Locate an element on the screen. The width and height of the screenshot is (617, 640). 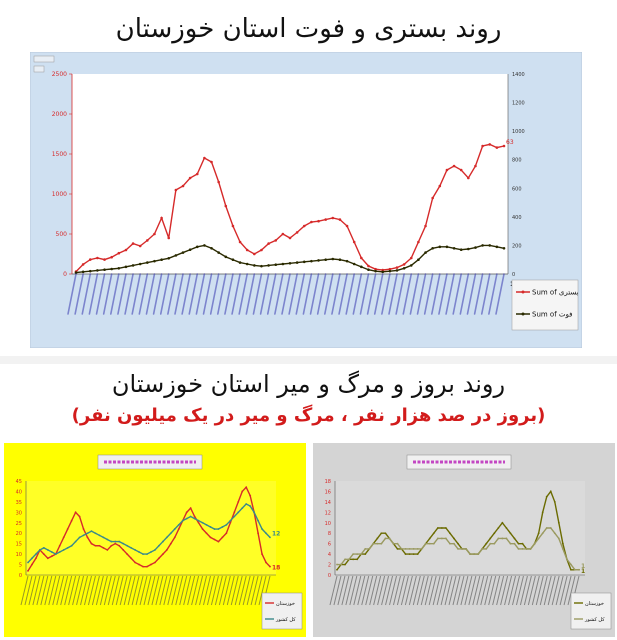
chart2-title: روند بروز و مرگ و میر استان خوزستان is located at coordinates (308, 384).